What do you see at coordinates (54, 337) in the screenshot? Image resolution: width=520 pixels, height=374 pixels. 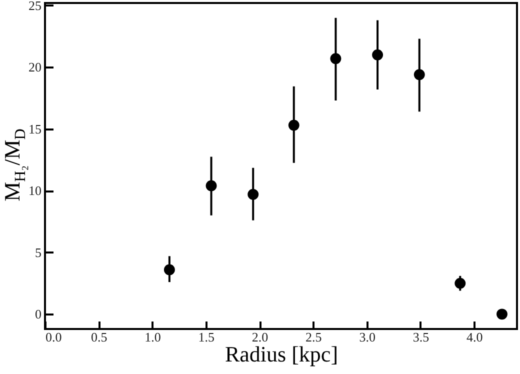 I see `x-tick-label: 0.0` at bounding box center [54, 337].